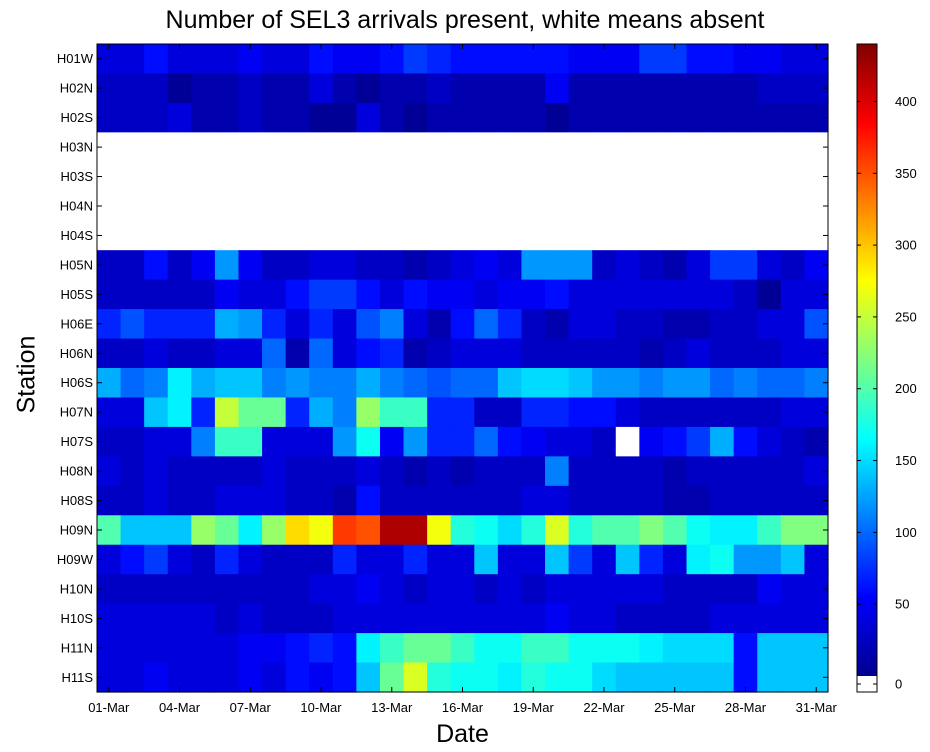 The height and width of the screenshot is (752, 930). I want to click on x-tick-label: 19-Mar, so click(534, 707).